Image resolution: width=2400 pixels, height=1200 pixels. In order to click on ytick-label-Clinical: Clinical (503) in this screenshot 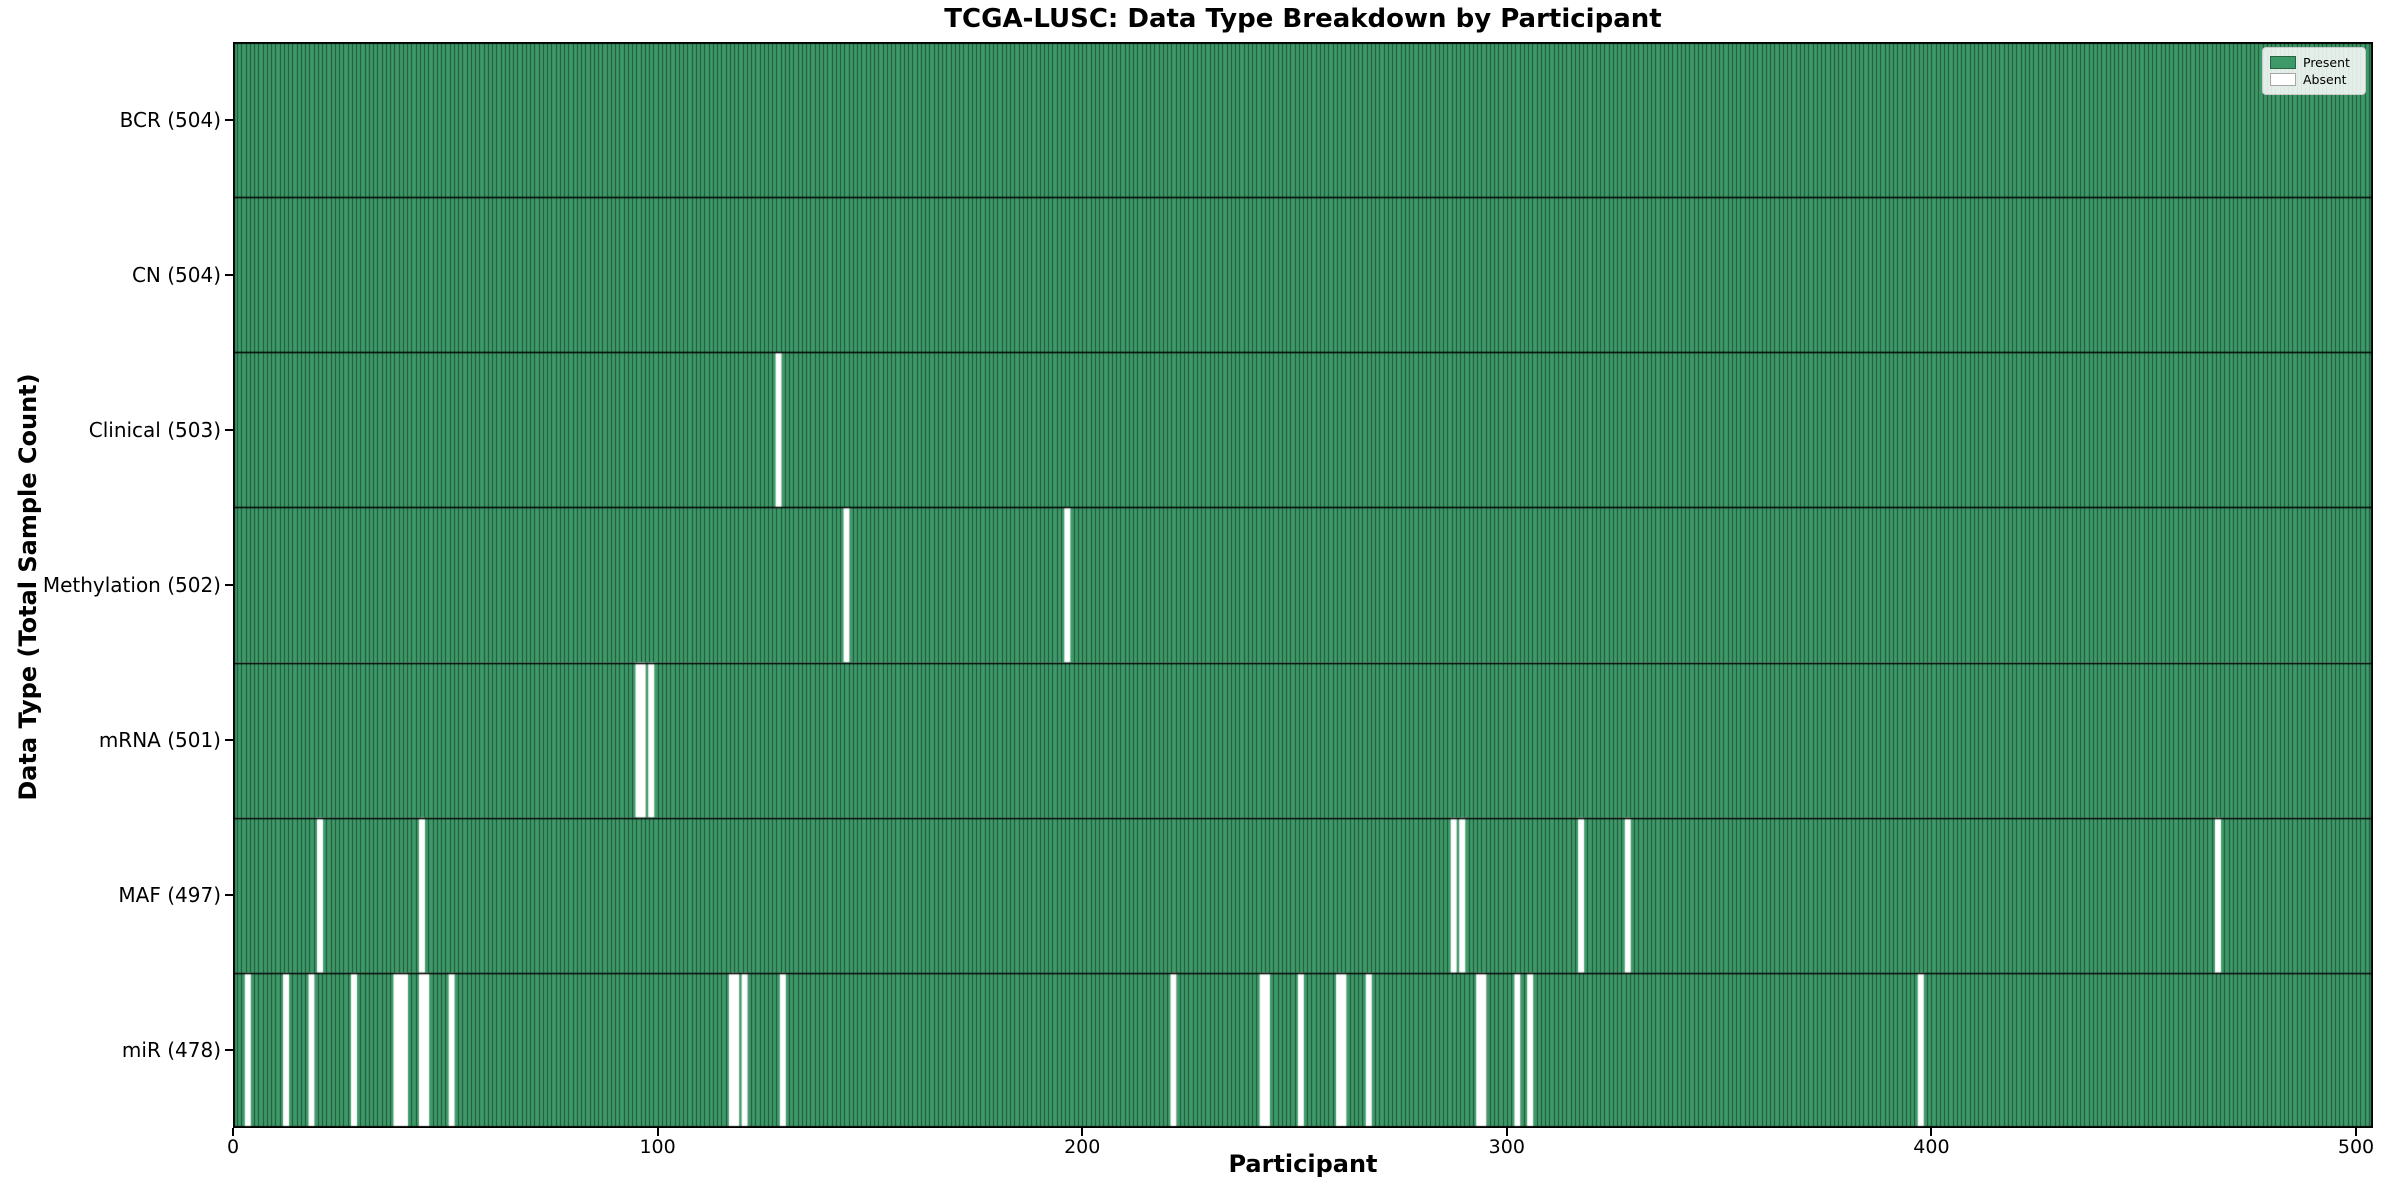, I will do `click(154, 429)`.